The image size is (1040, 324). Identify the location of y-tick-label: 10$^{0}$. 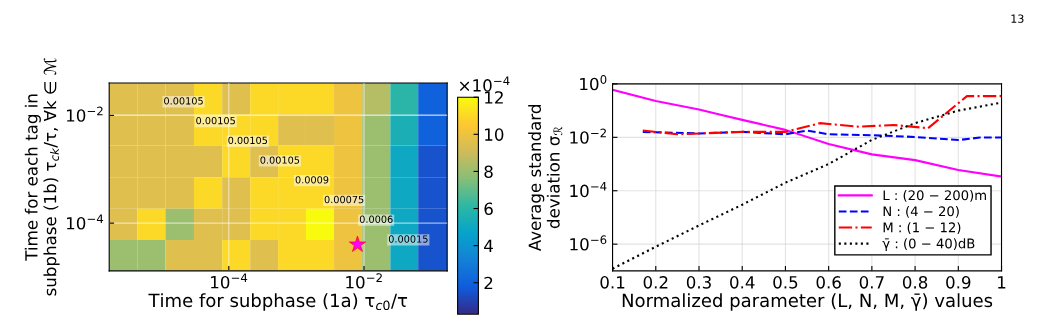
(593, 83).